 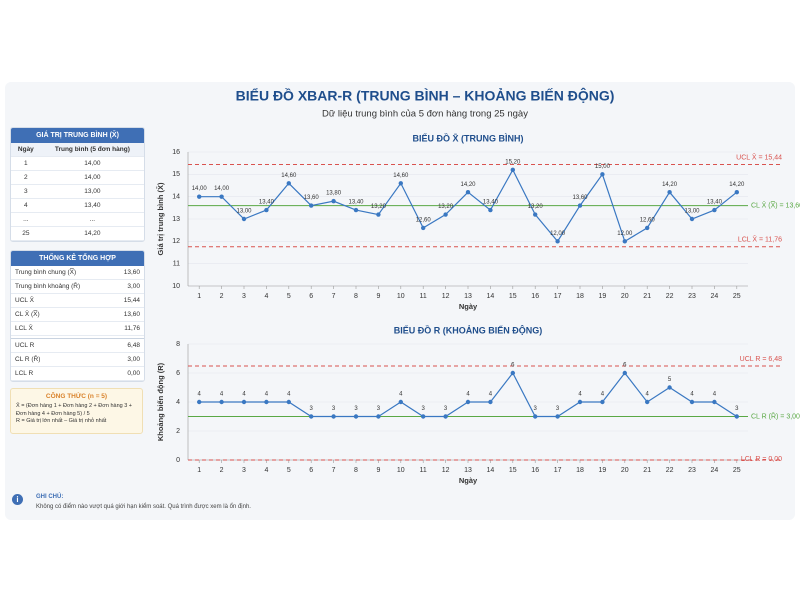 What do you see at coordinates (715, 296) in the screenshot?
I see `x-tick-label: 24` at bounding box center [715, 296].